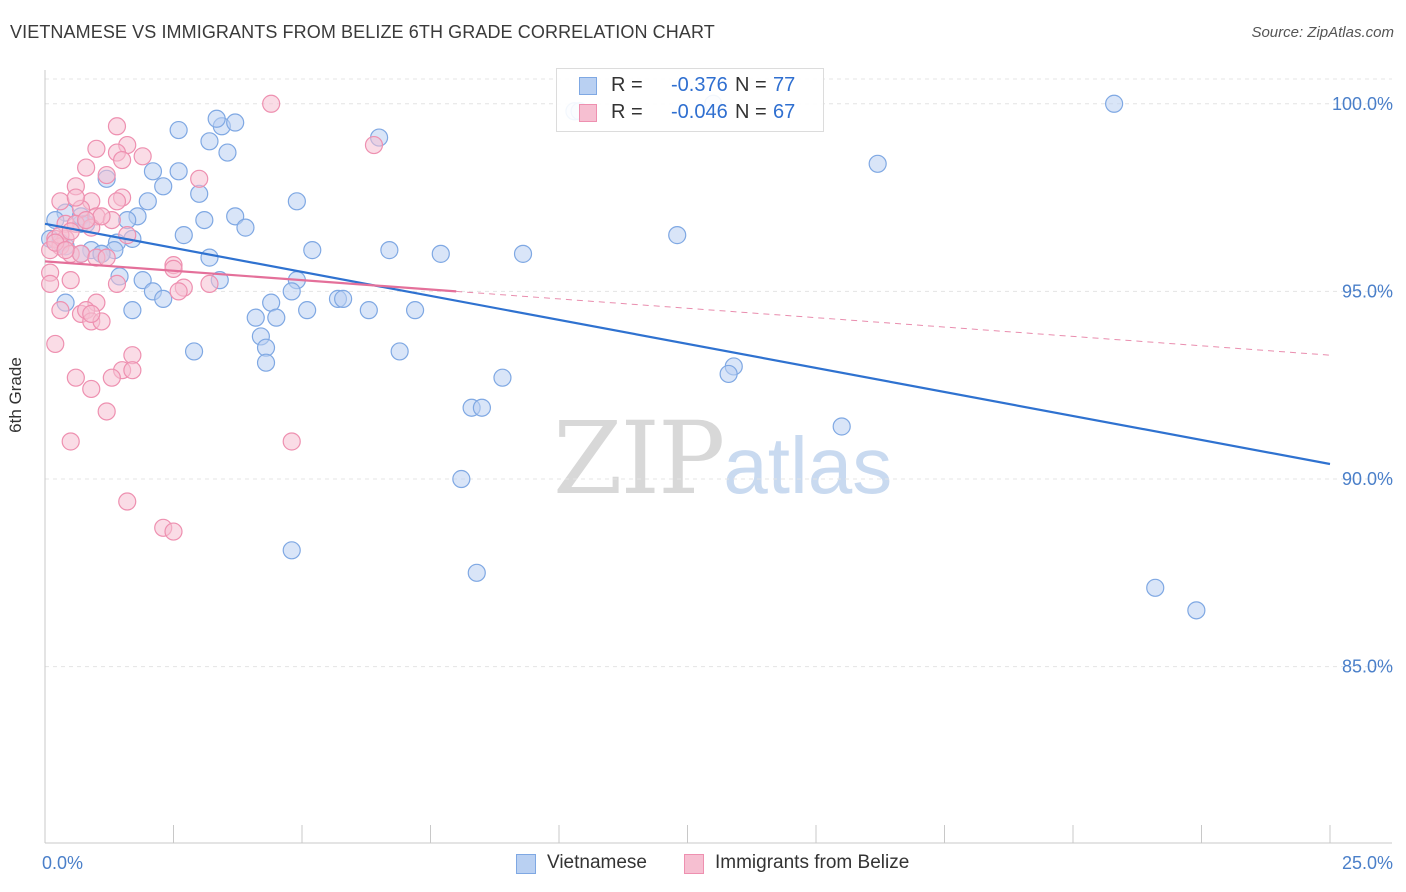  I want to click on trend-line-extension, so click(893, 323).